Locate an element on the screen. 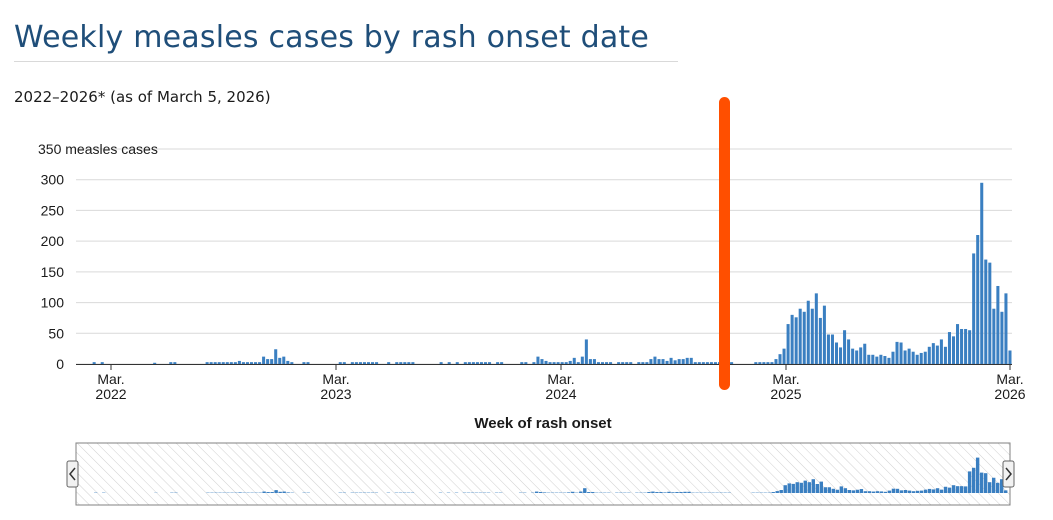  y-tick-label: 0 is located at coordinates (60, 364).